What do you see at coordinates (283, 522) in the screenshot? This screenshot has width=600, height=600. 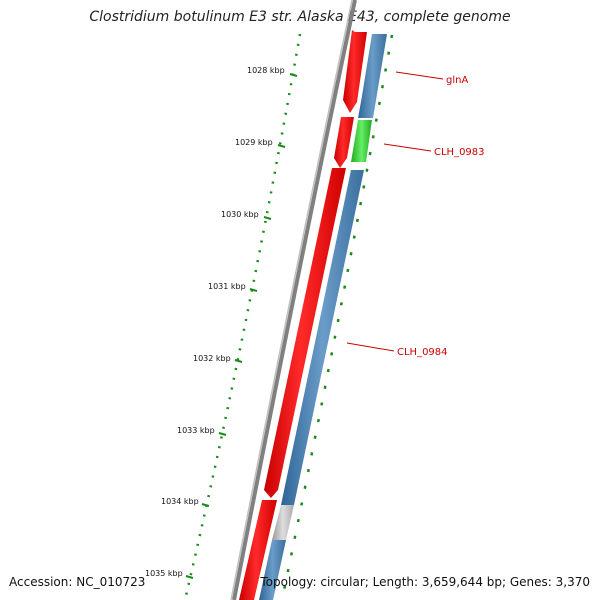 I see `cds-grey-lower` at bounding box center [283, 522].